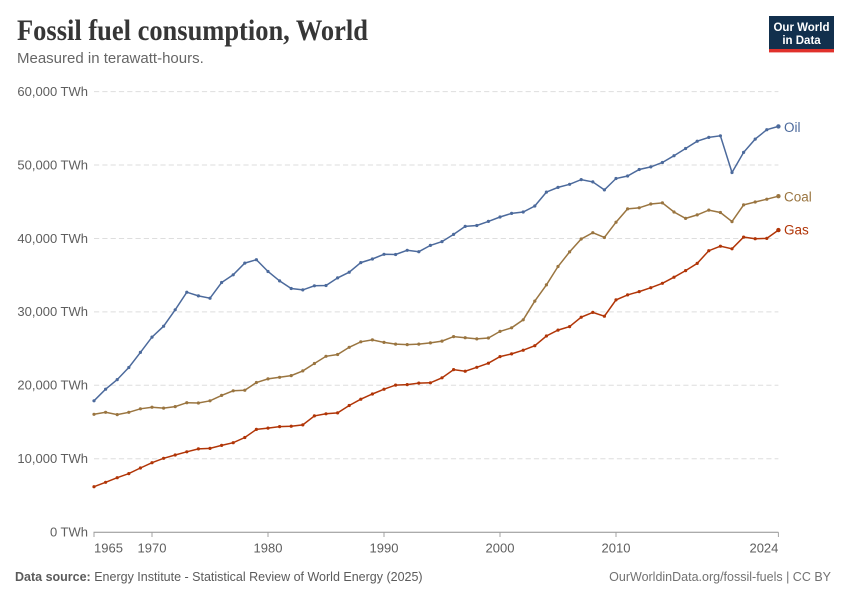 The width and height of the screenshot is (850, 600). What do you see at coordinates (52, 91) in the screenshot?
I see `svg-text: 60,000 TWh` at bounding box center [52, 91].